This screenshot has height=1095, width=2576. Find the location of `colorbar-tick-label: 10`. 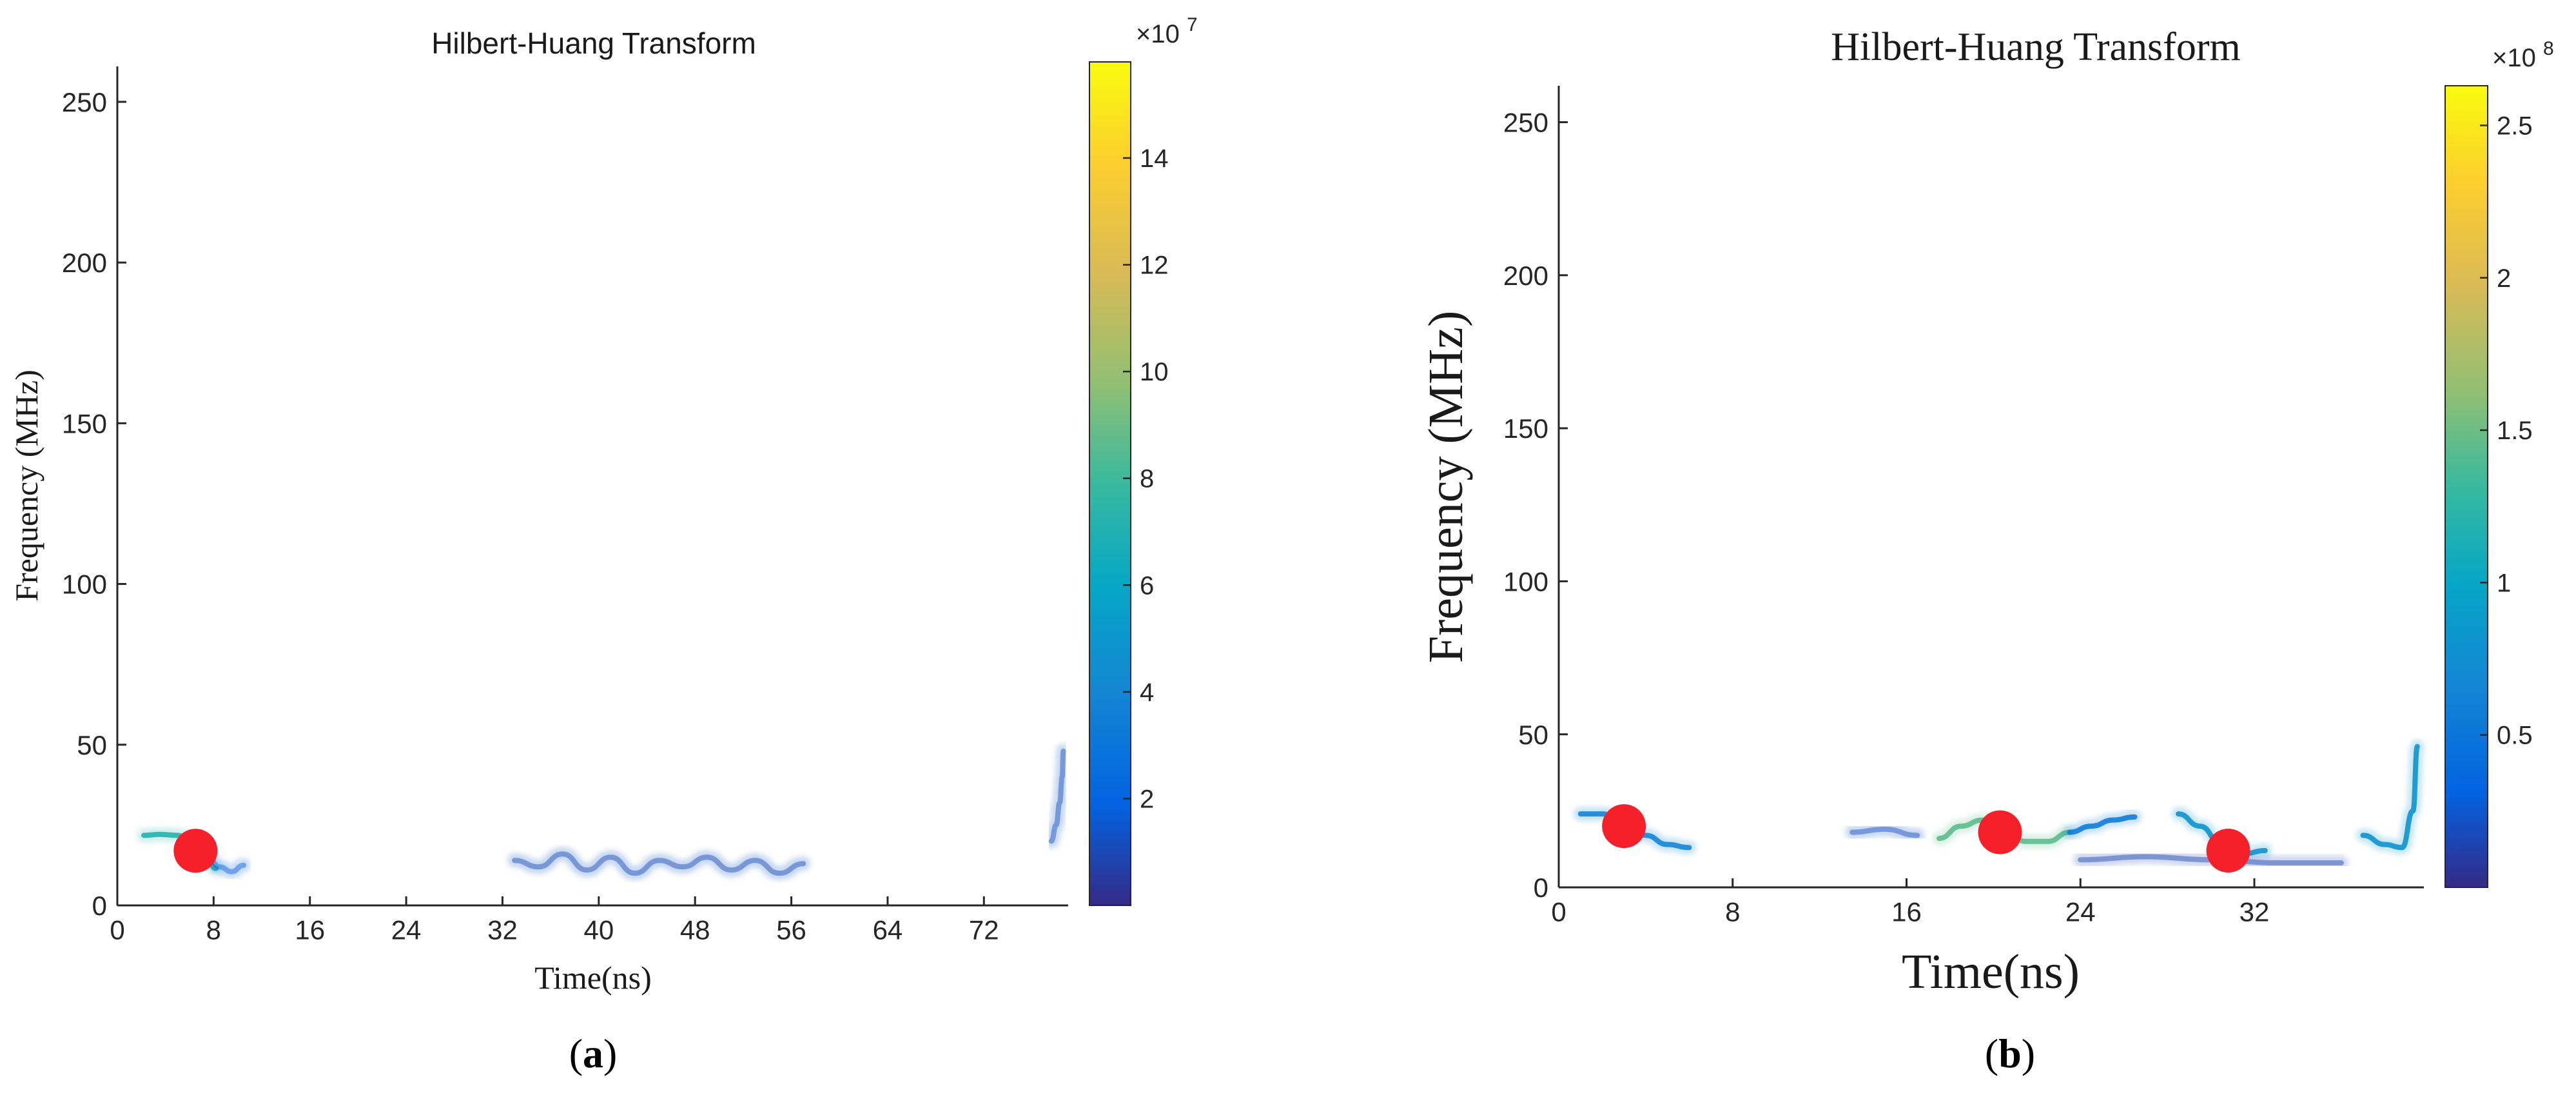

colorbar-tick-label: 10 is located at coordinates (1154, 372).